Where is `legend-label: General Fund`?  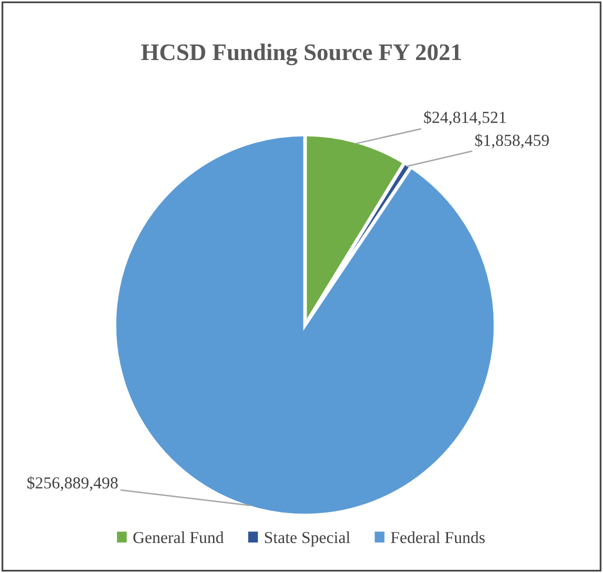
legend-label: General Fund is located at coordinates (178, 537).